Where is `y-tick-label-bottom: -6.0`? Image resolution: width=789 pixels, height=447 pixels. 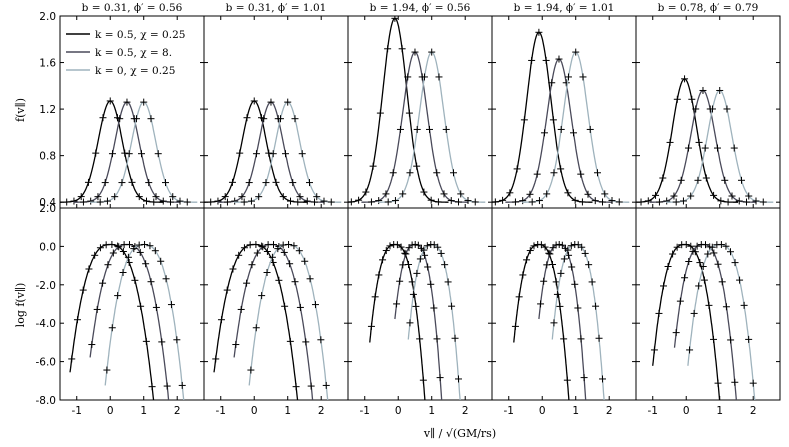
y-tick-label-bottom: -6.0 is located at coordinates (46, 363).